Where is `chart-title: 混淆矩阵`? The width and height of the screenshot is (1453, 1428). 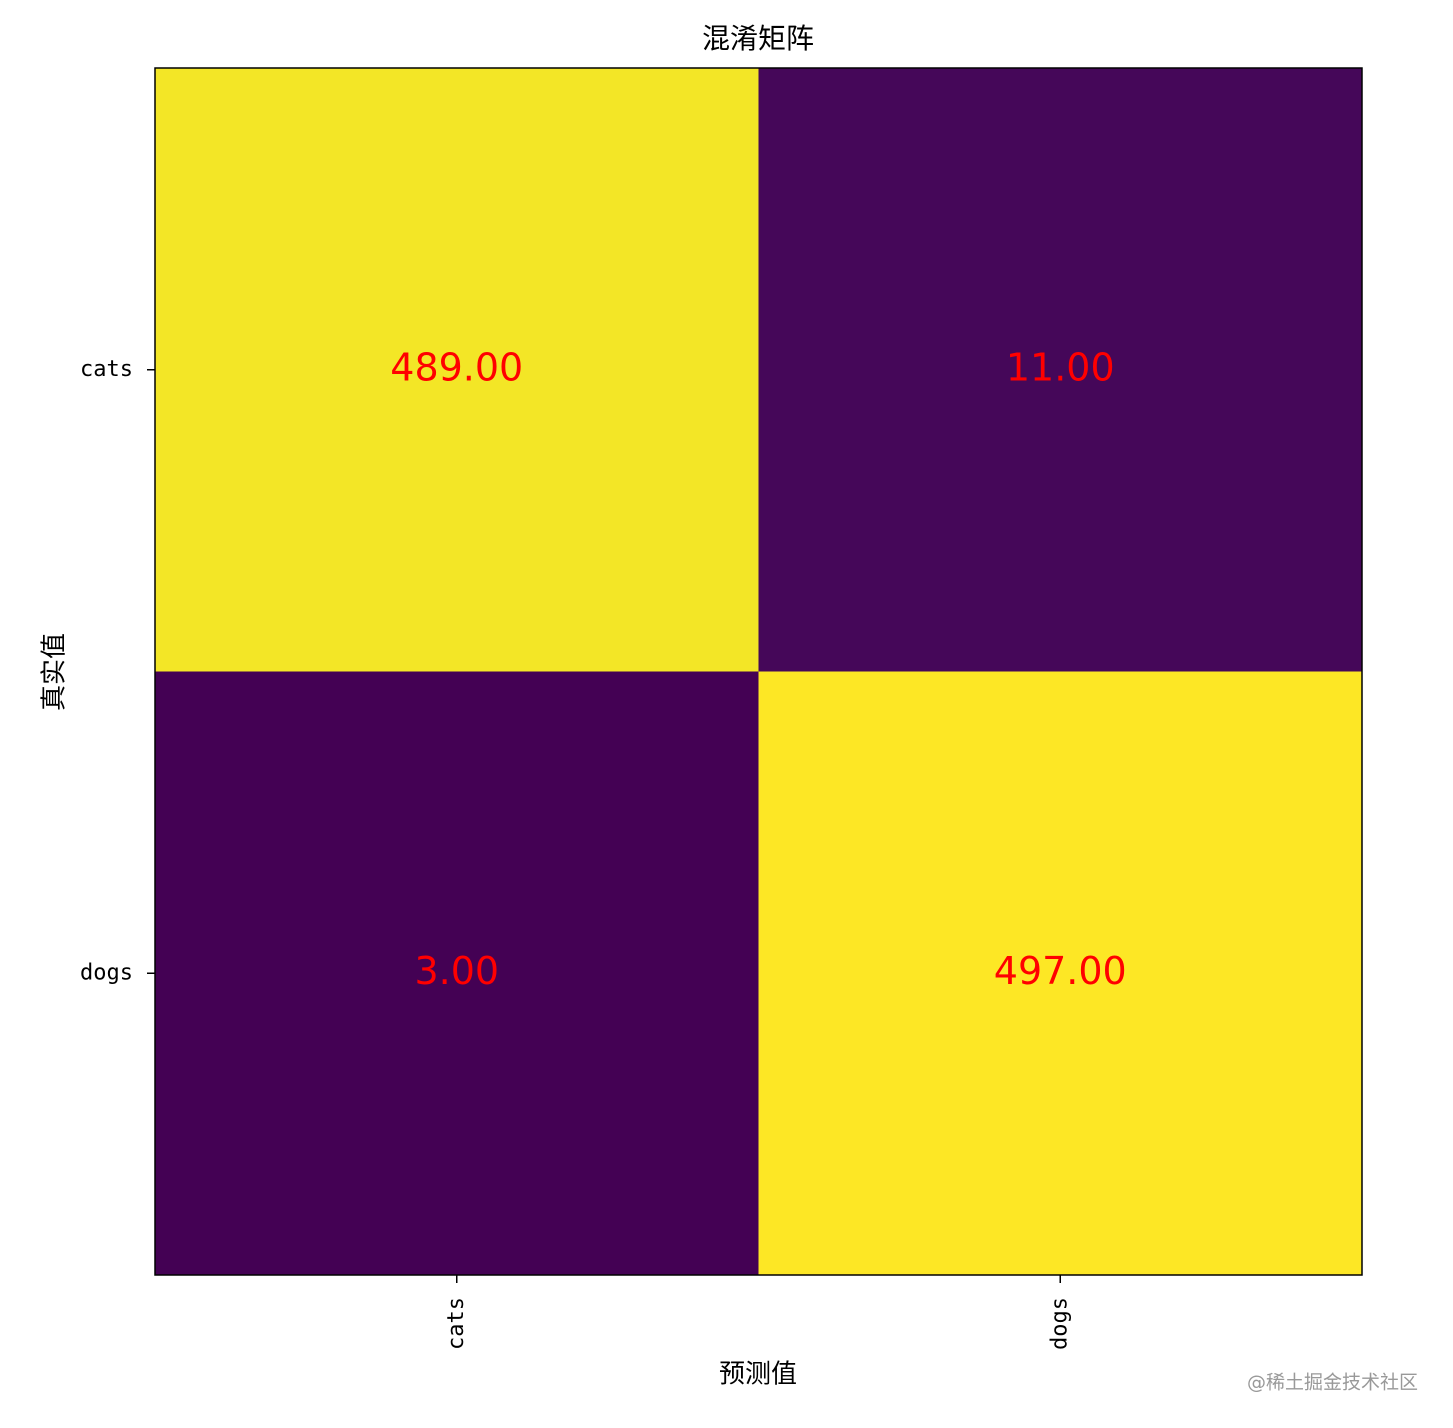
chart-title: 混淆矩阵 is located at coordinates (758, 38).